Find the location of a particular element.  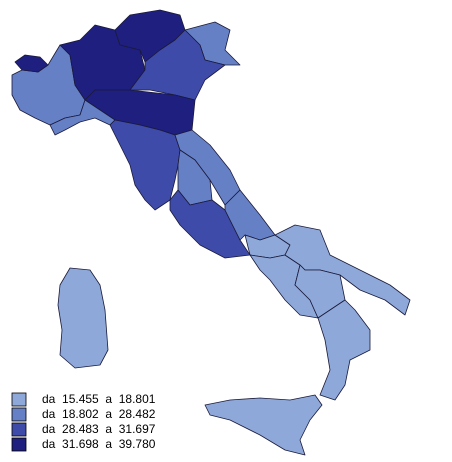

calabria is located at coordinates (344, 350).